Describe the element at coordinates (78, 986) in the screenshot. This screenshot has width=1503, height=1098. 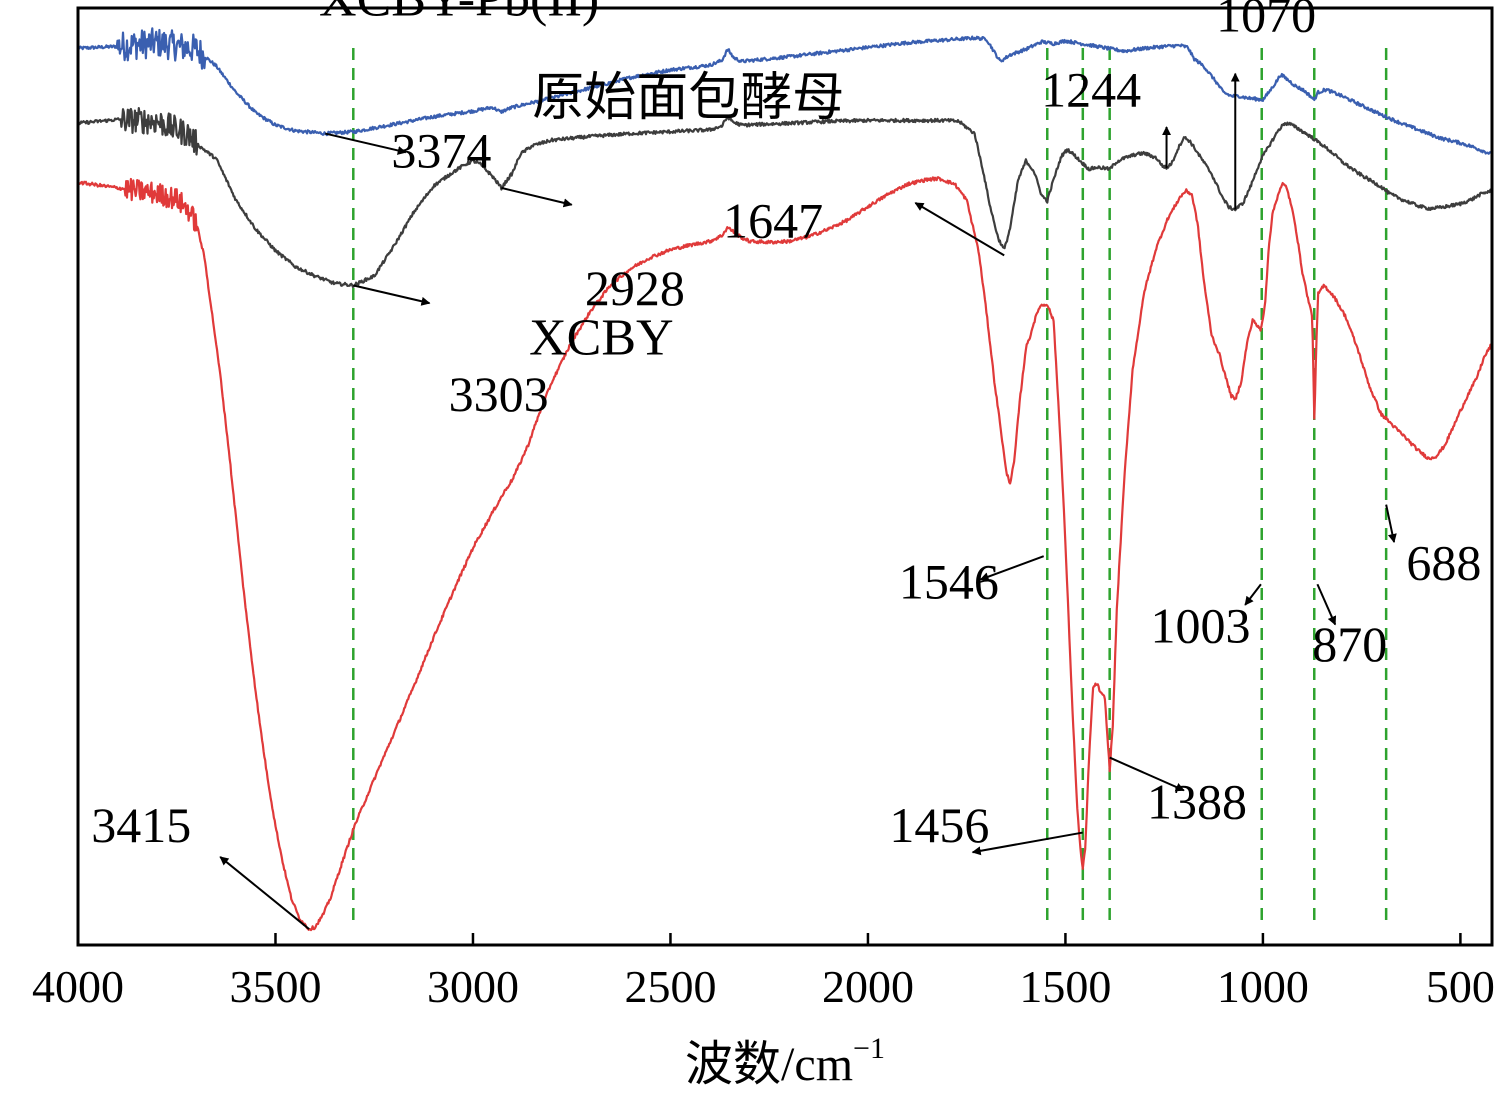
I see `x-tick-label-0: 4000` at that location.